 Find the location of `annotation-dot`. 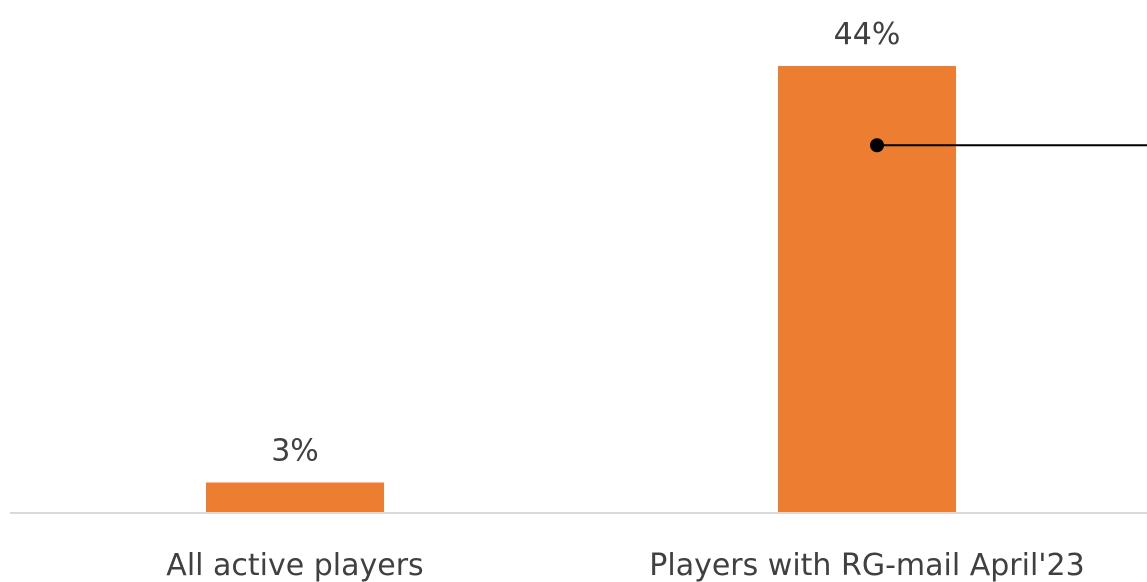

annotation-dot is located at coordinates (877, 145).